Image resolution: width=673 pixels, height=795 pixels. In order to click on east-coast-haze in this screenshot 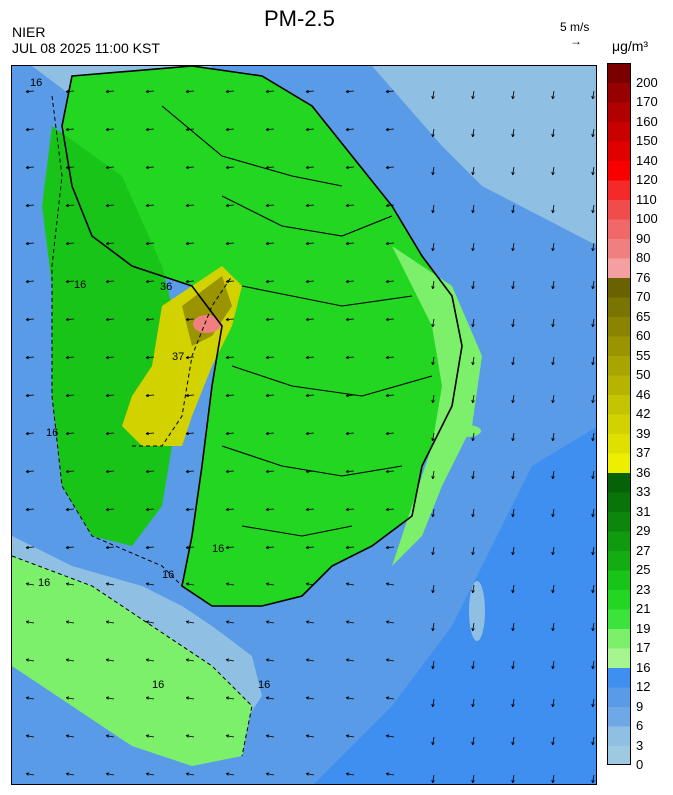, I will do `click(437, 406)`.